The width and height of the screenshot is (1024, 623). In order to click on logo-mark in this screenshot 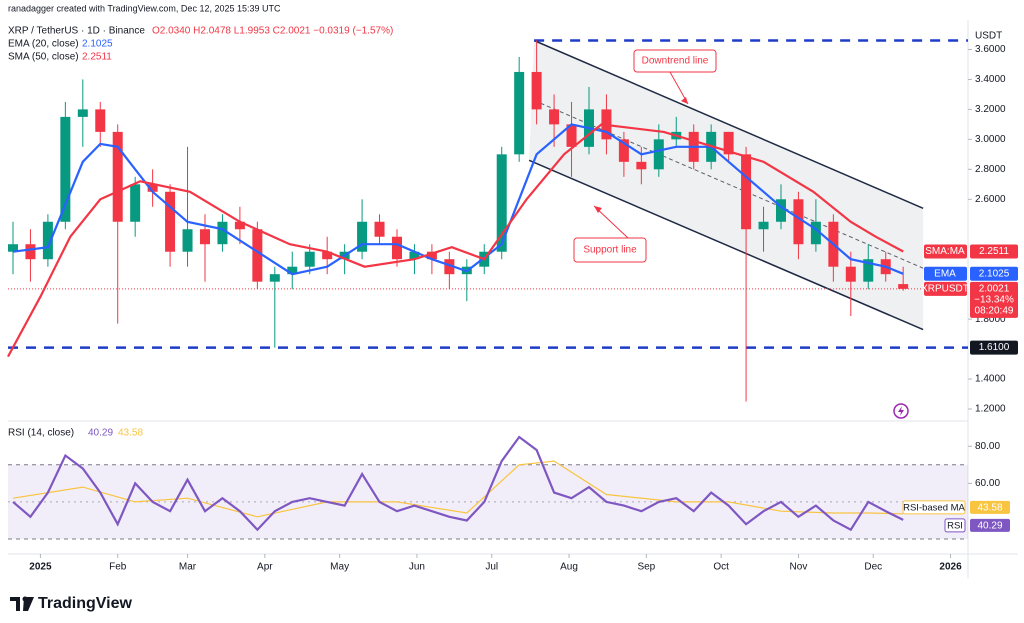, I will do `click(22, 604)`.